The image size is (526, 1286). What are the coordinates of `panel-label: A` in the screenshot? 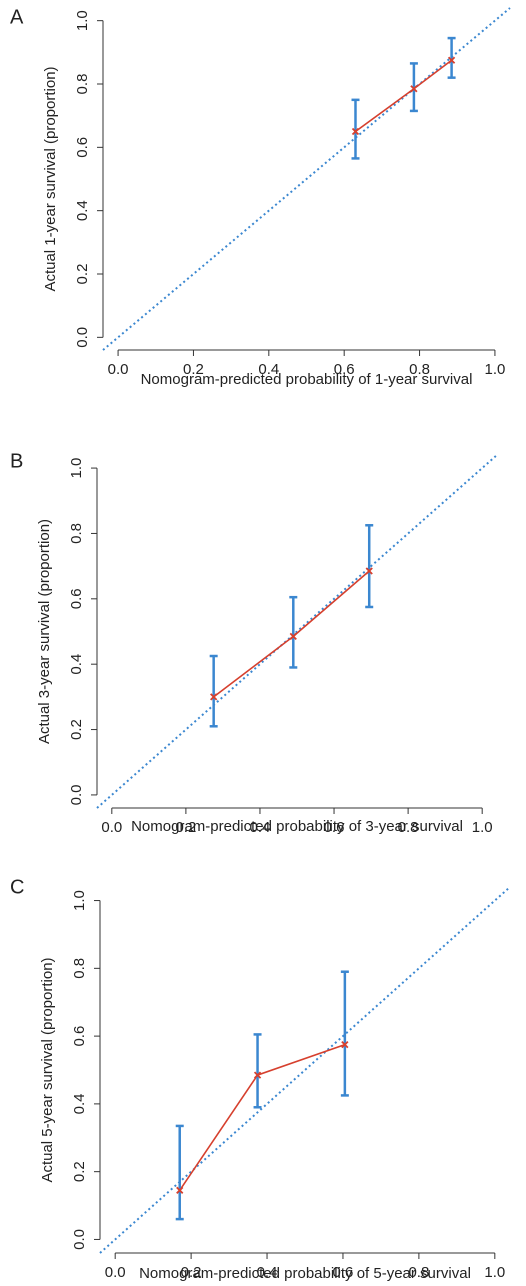 It's located at (17, 17).